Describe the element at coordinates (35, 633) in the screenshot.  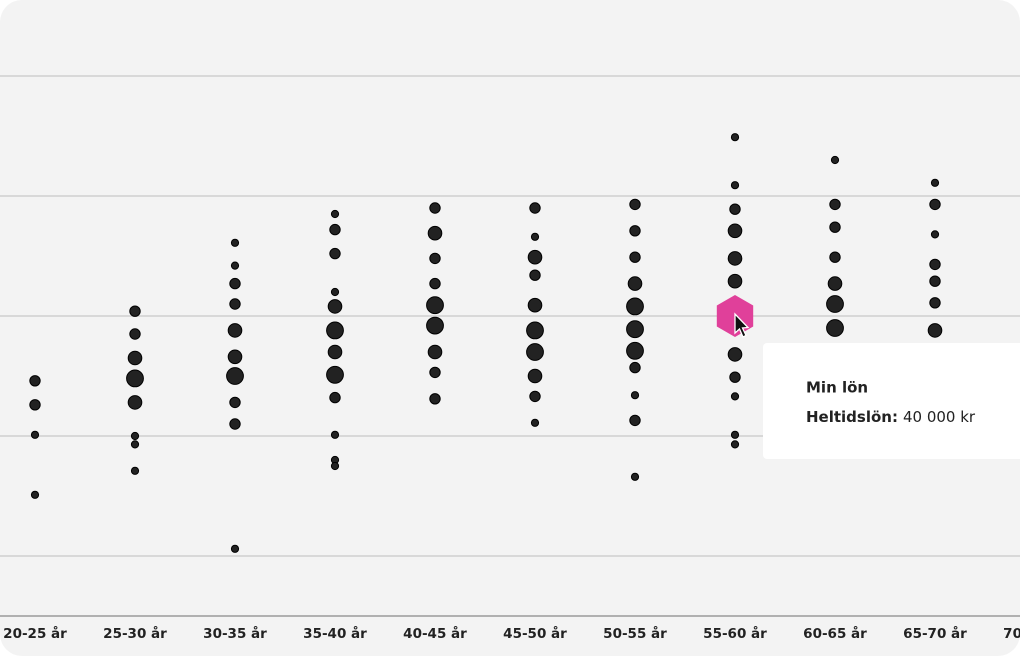
I see `x-tick-label: 20-25 år` at that location.